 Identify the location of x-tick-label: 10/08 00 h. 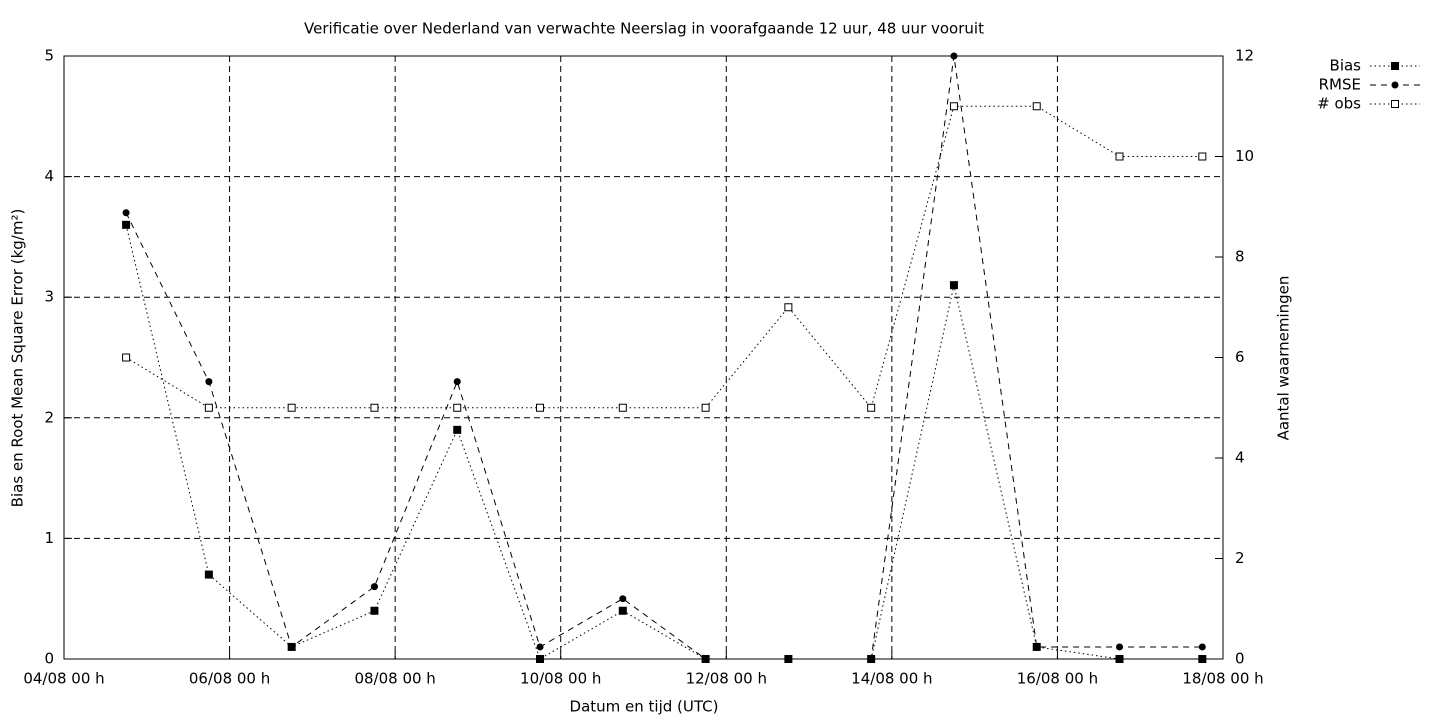
(560, 679).